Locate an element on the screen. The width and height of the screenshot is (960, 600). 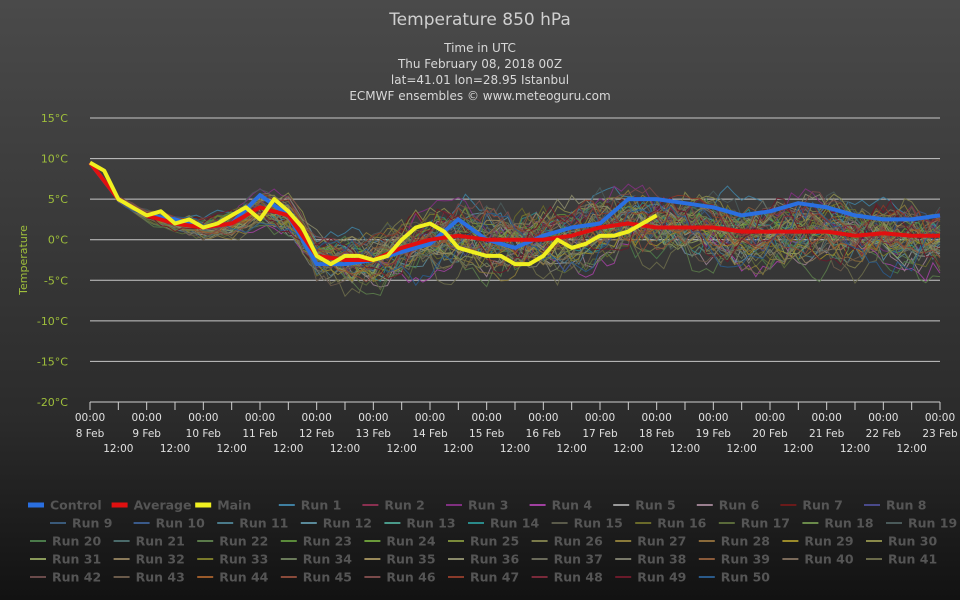
legend-item: Run 27 is located at coordinates (650, 541).